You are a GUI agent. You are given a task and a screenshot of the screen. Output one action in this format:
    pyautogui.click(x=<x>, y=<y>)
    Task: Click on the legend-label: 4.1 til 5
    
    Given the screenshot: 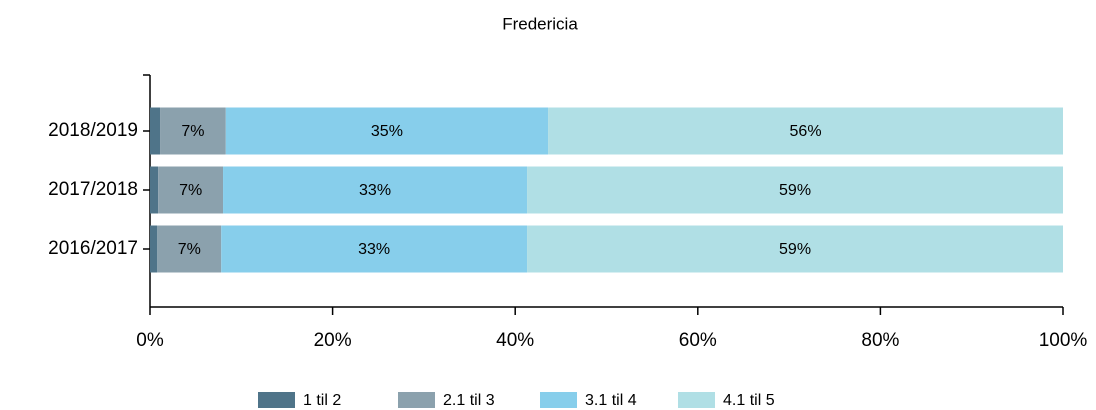 What is the action you would take?
    pyautogui.click(x=749, y=400)
    